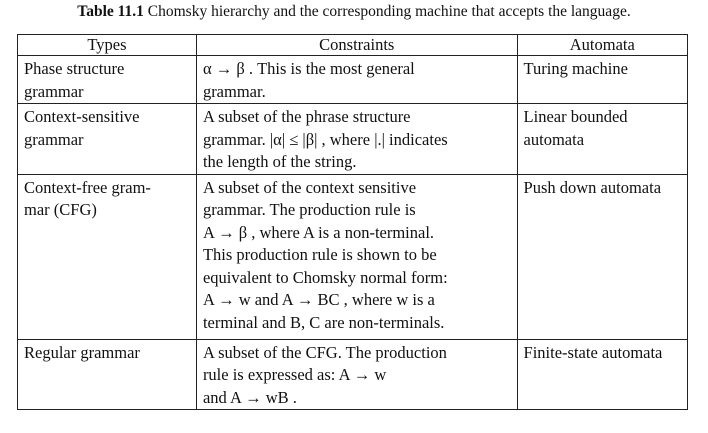  Describe the element at coordinates (87, 187) in the screenshot. I see `type-line: Context-free gram-` at that location.